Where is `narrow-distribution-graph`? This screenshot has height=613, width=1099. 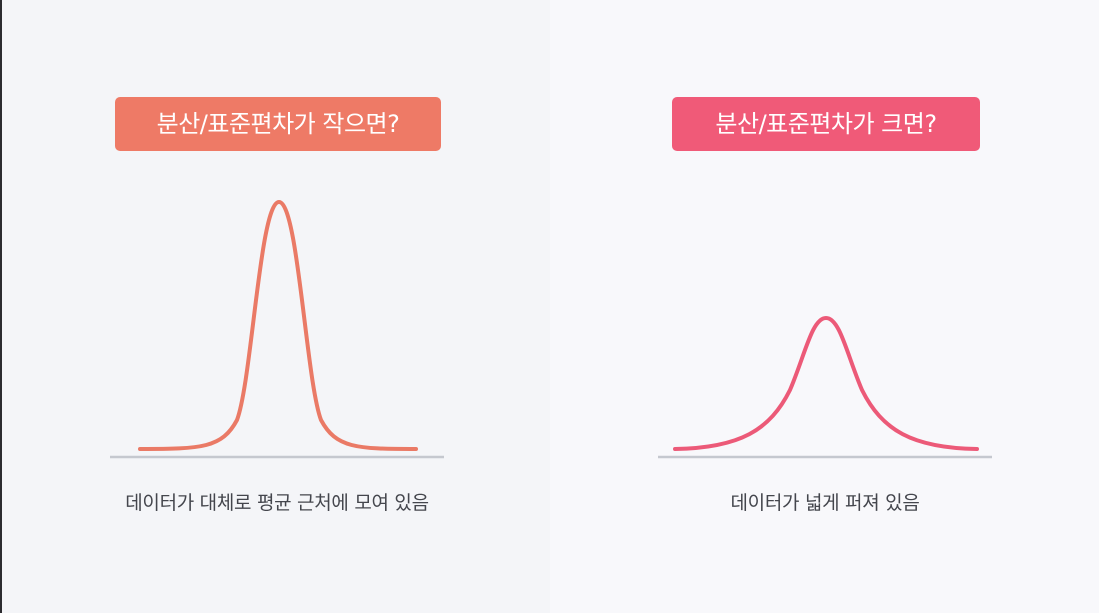 narrow-distribution-graph is located at coordinates (277, 329).